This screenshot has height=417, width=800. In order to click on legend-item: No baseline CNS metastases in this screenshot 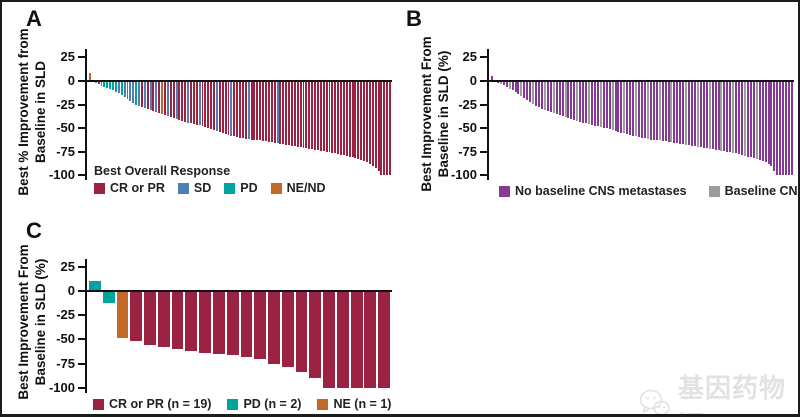, I will do `click(593, 191)`.